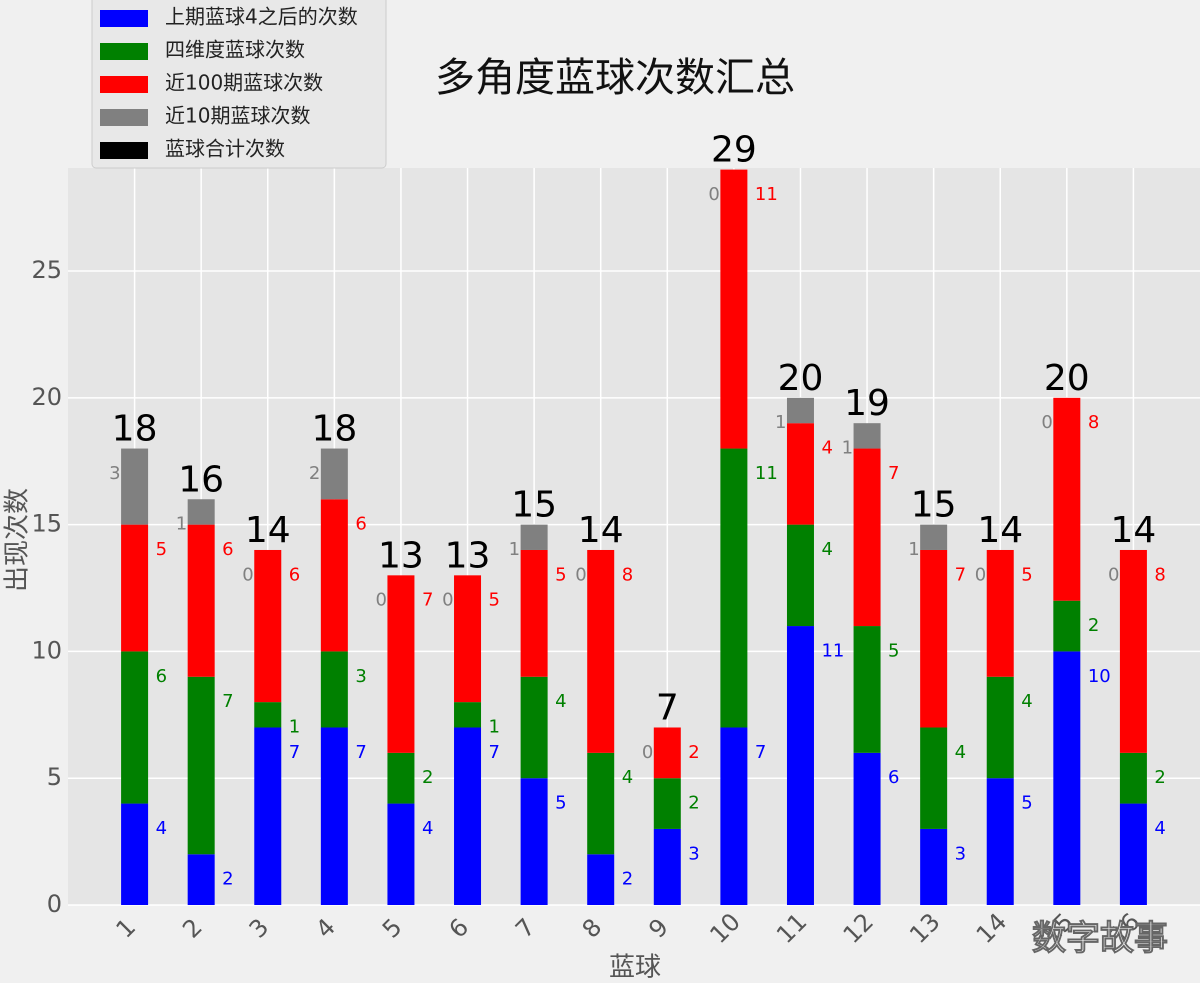 The height and width of the screenshot is (983, 1200). Describe the element at coordinates (239, 84) in the screenshot. I see `legend-box` at that location.